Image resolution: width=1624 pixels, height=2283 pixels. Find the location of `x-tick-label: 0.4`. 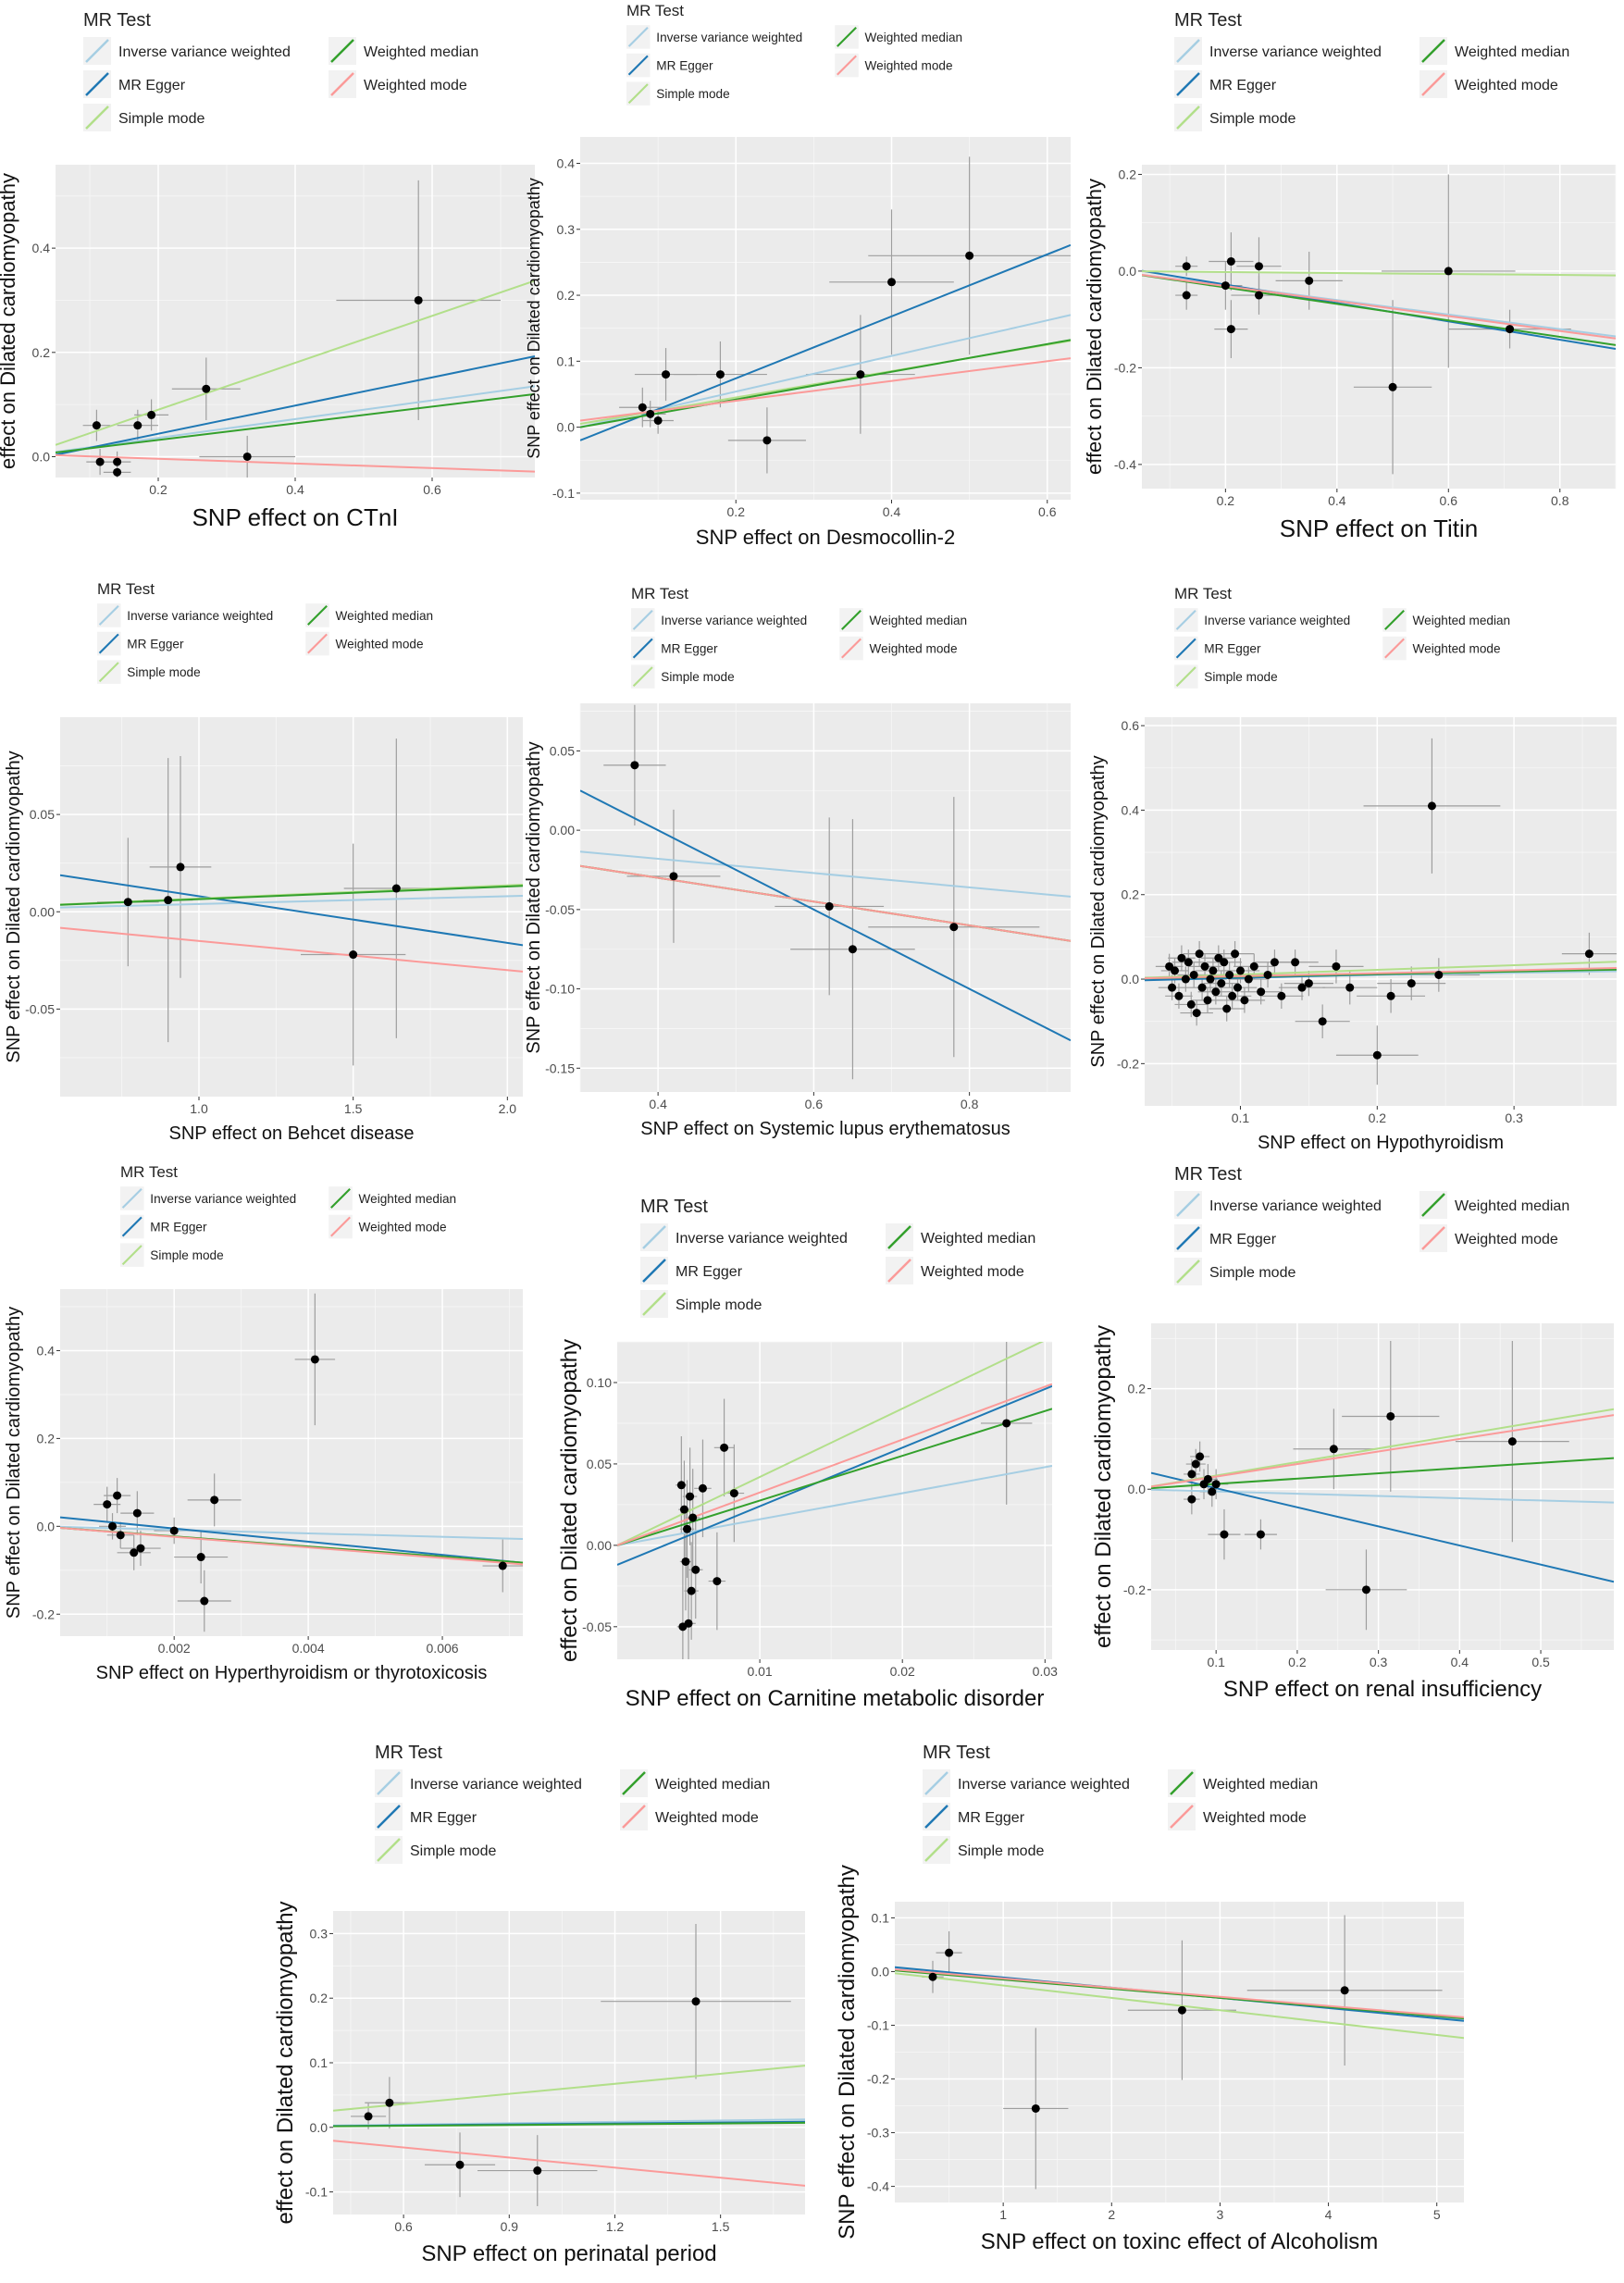

x-tick-label: 0.4 is located at coordinates (1337, 500).